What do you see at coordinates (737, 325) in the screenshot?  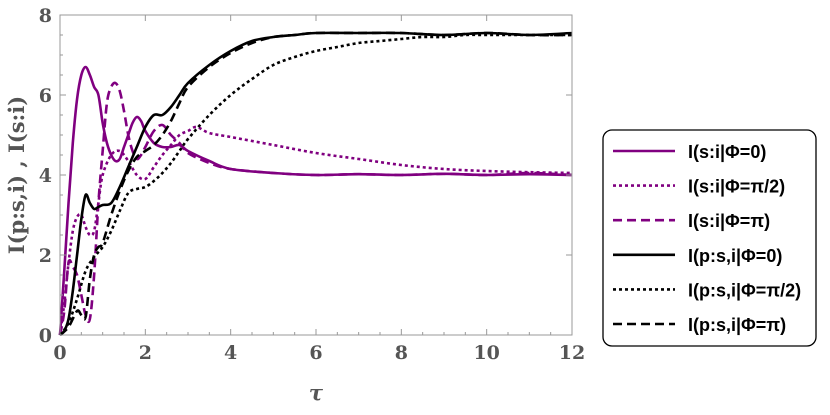 I see `legend-label-5: I(p:s,i|Φ=π)` at bounding box center [737, 325].